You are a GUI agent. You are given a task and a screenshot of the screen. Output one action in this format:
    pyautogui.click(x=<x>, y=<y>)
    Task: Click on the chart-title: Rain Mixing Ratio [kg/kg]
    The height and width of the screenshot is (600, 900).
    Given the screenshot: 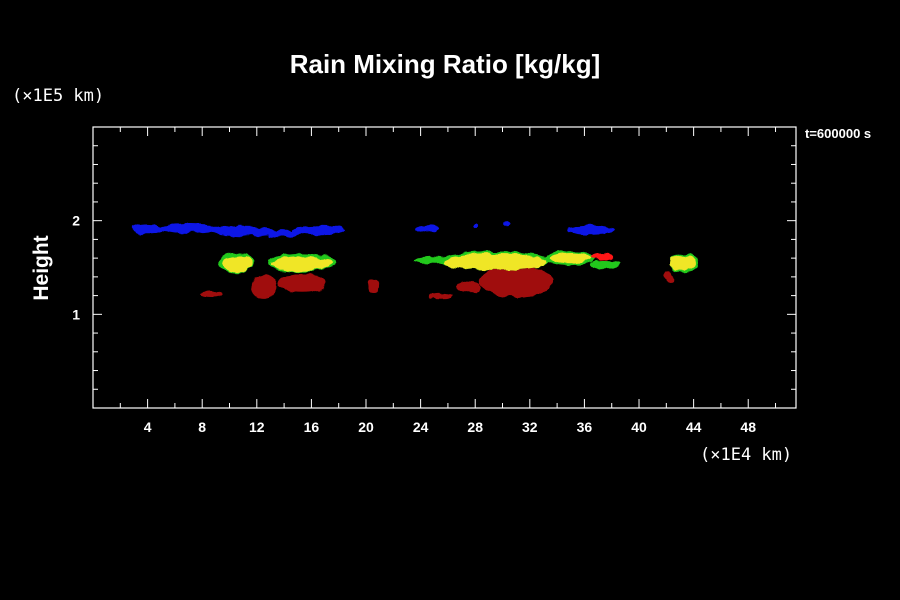 What is the action you would take?
    pyautogui.click(x=445, y=64)
    